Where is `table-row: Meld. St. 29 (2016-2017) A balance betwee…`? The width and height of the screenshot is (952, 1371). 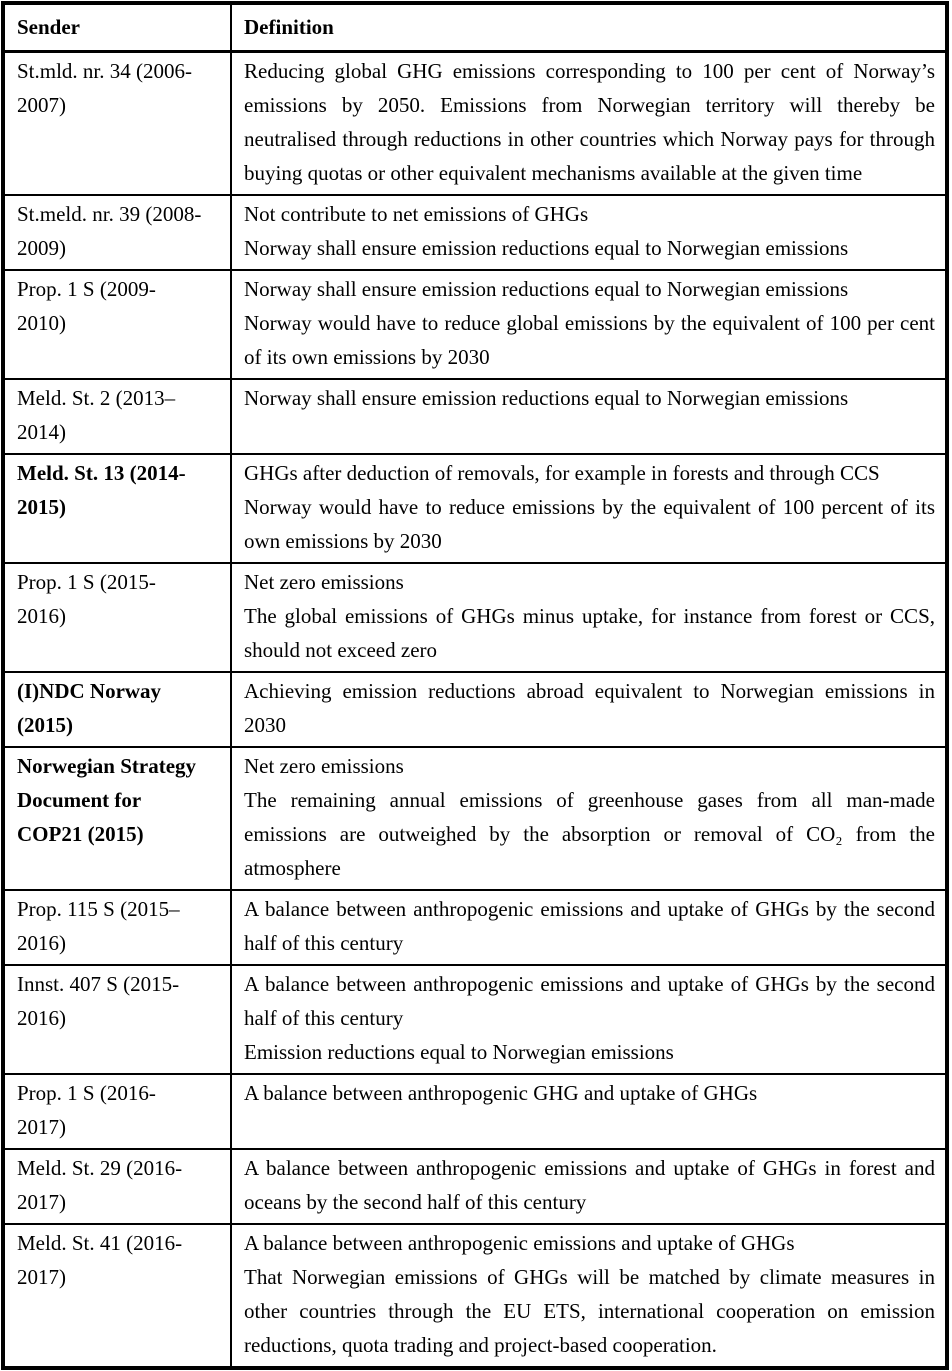 table-row: Meld. St. 29 (2016-2017) A balance betwee… is located at coordinates (475, 1186).